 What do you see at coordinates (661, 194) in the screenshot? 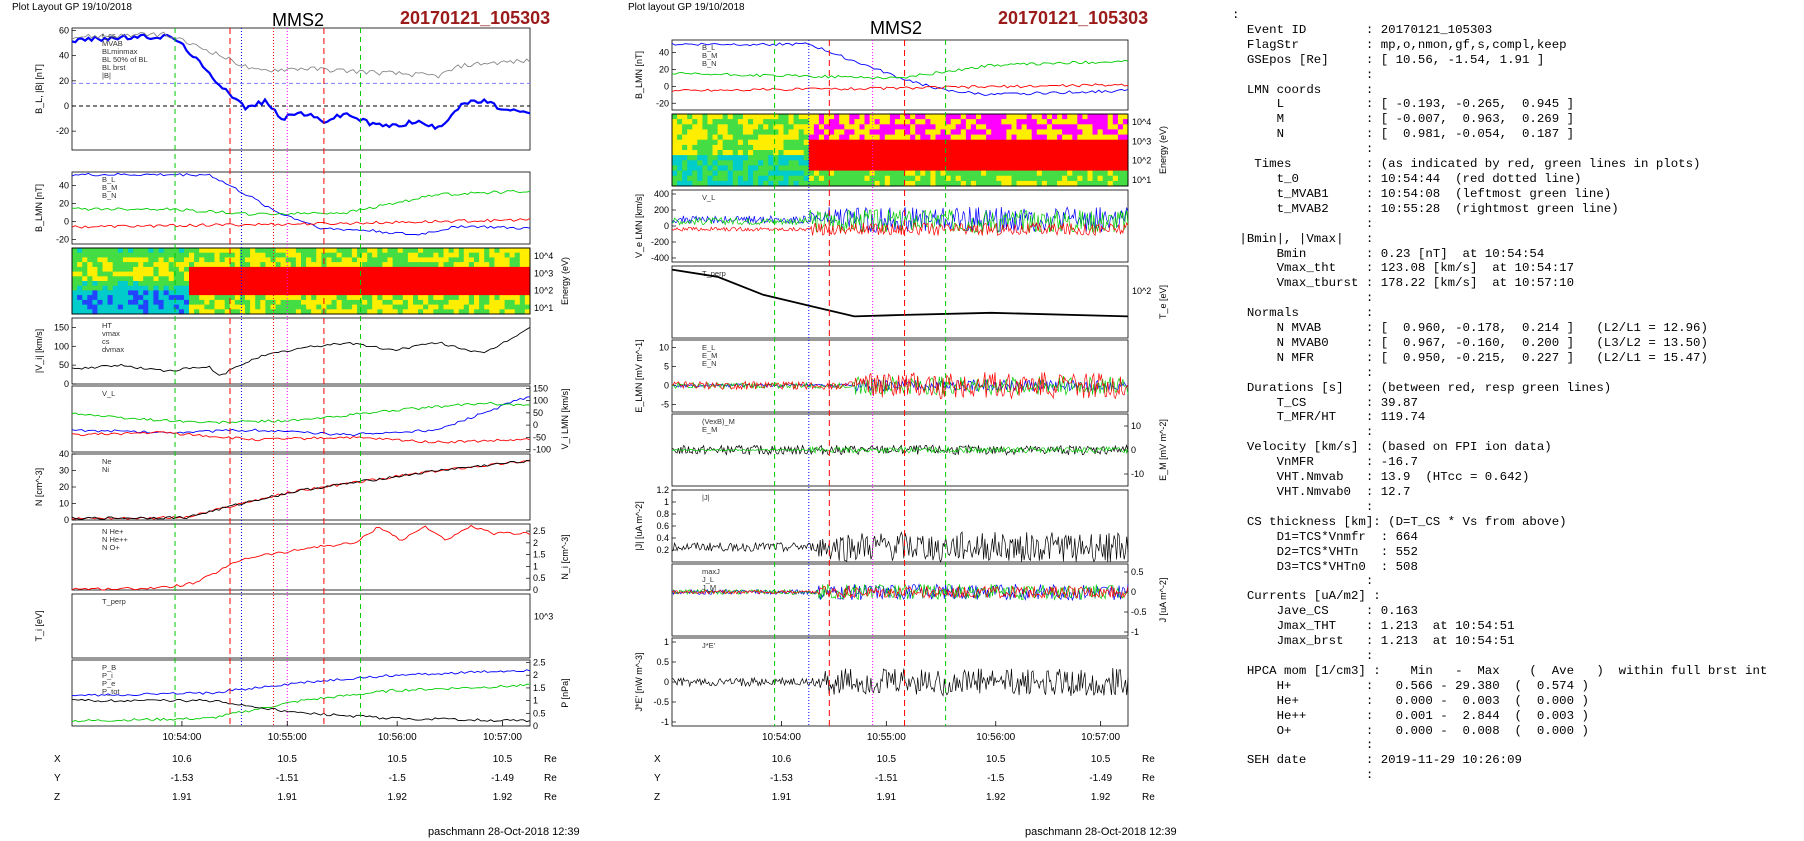
I see `y-tick-label: 400` at bounding box center [661, 194].